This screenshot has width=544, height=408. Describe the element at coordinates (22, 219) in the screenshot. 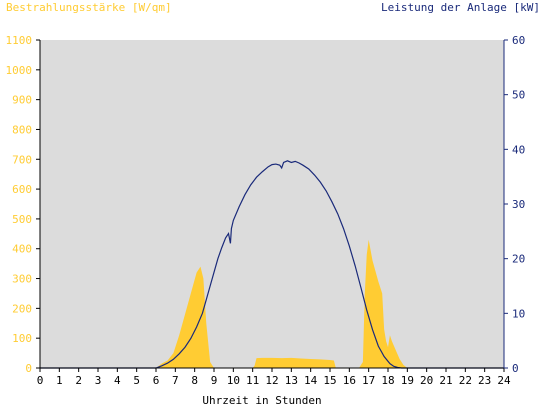

I see `y-left-tick-label: 500` at that location.